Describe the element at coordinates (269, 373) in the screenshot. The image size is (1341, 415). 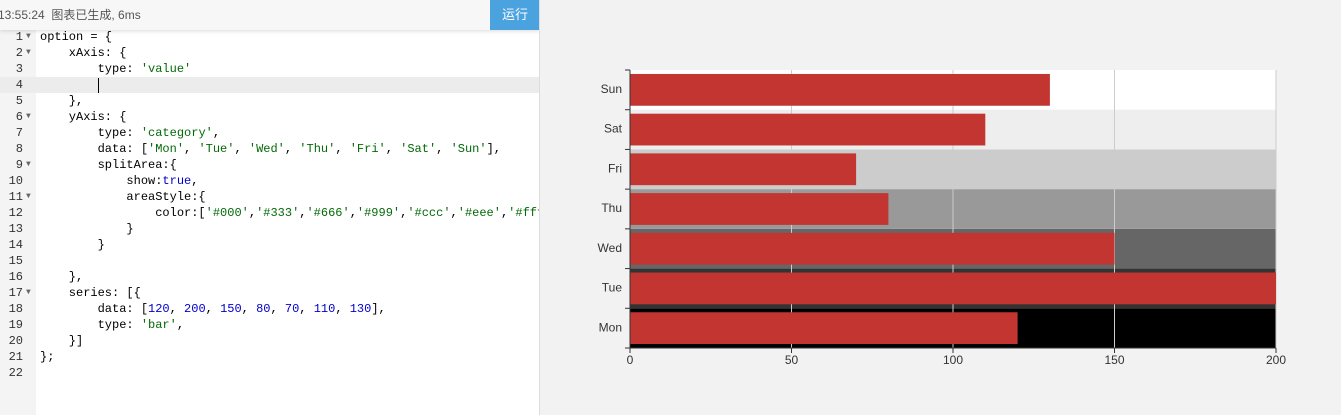
I see `code-line: 22` at that location.